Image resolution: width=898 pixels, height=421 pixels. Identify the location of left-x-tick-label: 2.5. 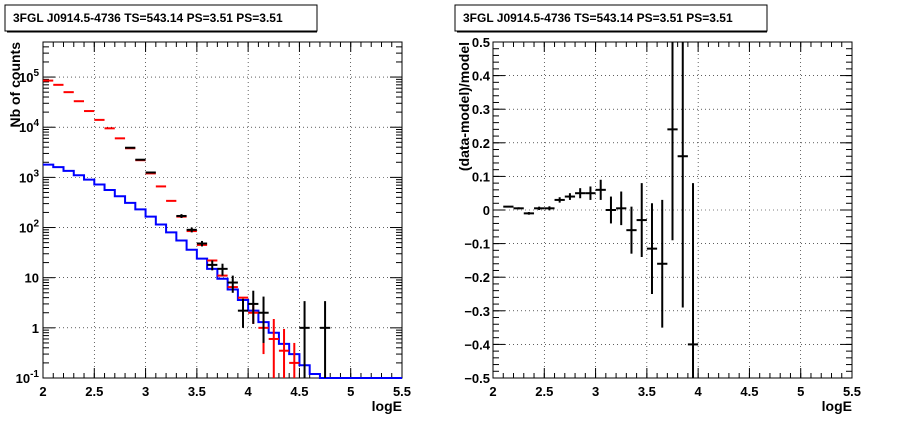
(94, 391).